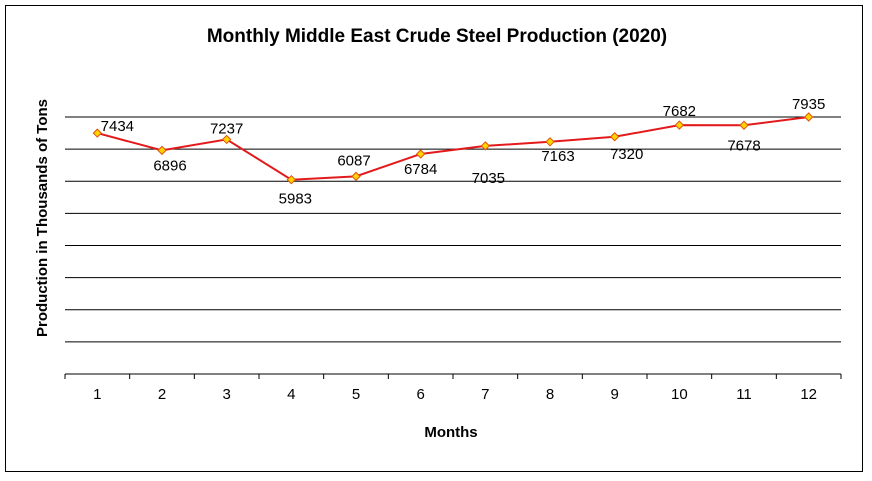  Describe the element at coordinates (450, 432) in the screenshot. I see `x-axis-title: Months` at that location.